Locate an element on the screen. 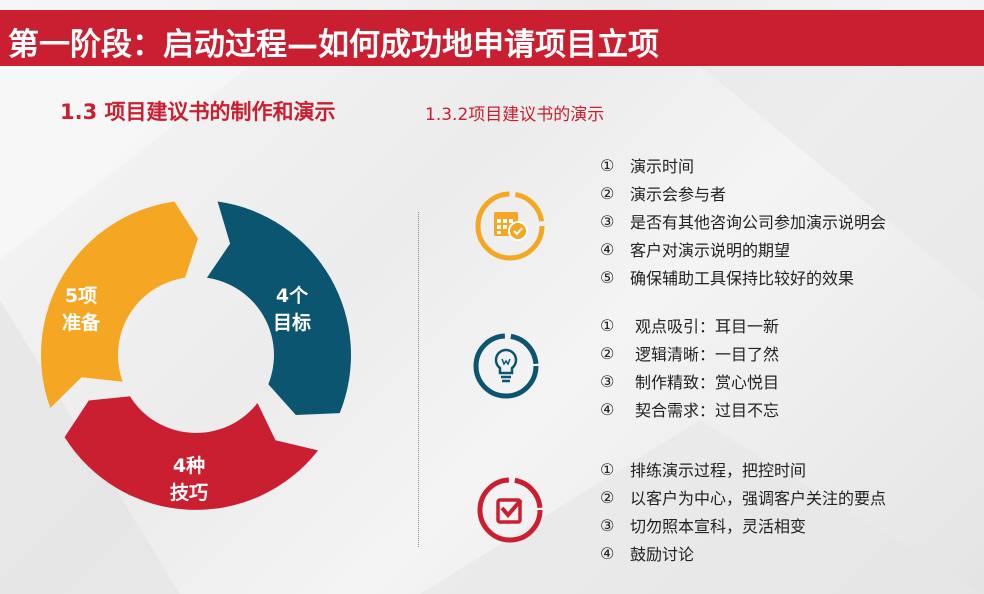 The height and width of the screenshot is (594, 984). list-item: ③ 是否有其他咨询公司参加演示说明会 is located at coordinates (743, 221).